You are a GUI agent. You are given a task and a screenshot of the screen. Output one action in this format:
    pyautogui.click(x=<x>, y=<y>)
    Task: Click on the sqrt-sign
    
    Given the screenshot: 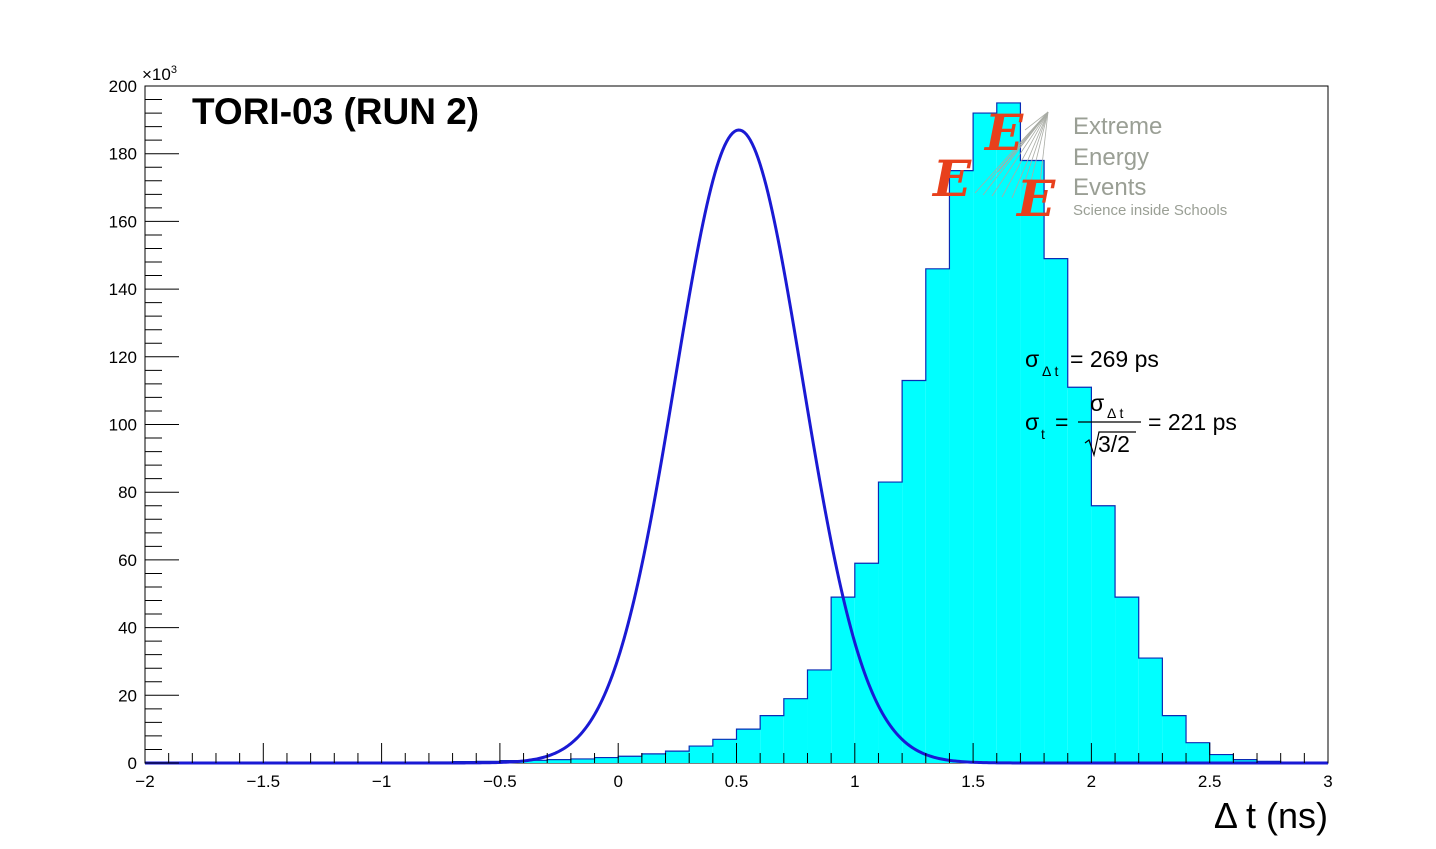 What is the action you would take?
    pyautogui.click(x=1110, y=444)
    